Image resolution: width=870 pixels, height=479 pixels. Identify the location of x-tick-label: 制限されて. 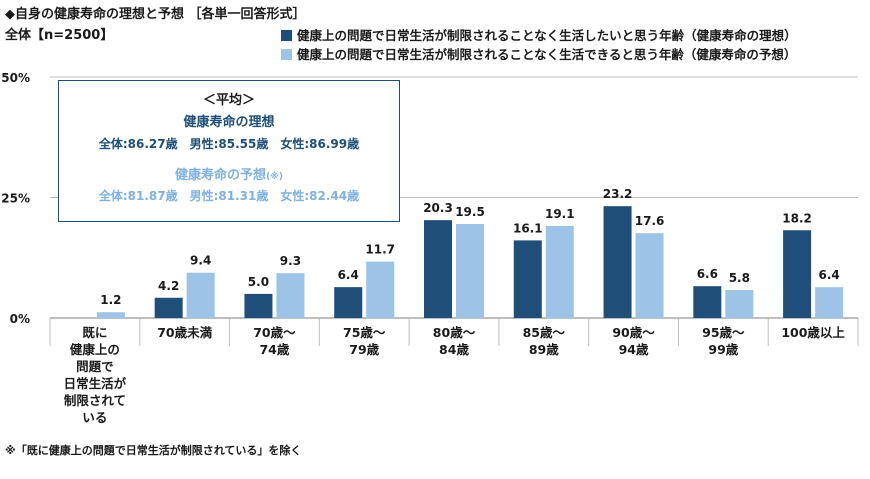
(95, 400).